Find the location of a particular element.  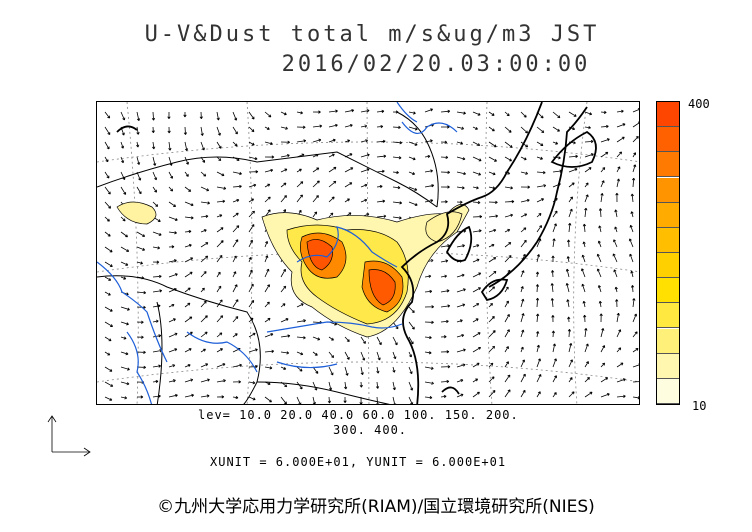

colorbar-min-label: 10 is located at coordinates (699, 406).